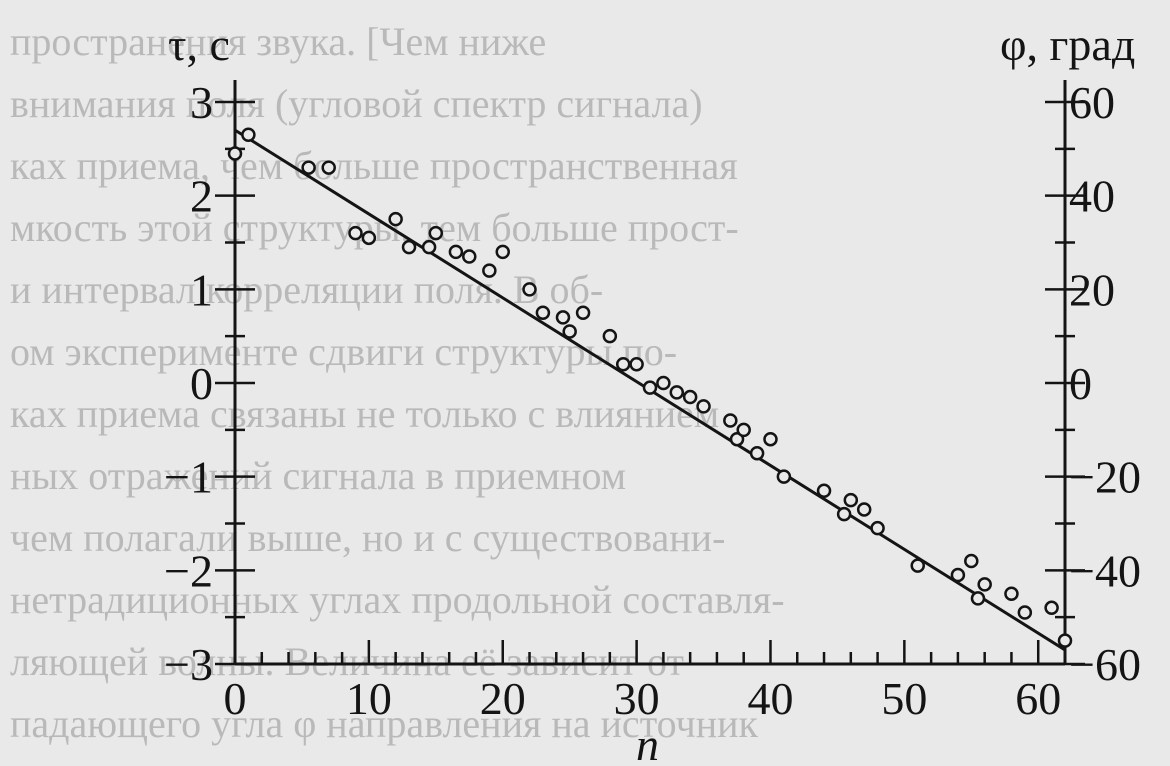 The height and width of the screenshot is (766, 1170). I want to click on background-text-line: мкость этой структуры, тем больше прост-, so click(374, 227).